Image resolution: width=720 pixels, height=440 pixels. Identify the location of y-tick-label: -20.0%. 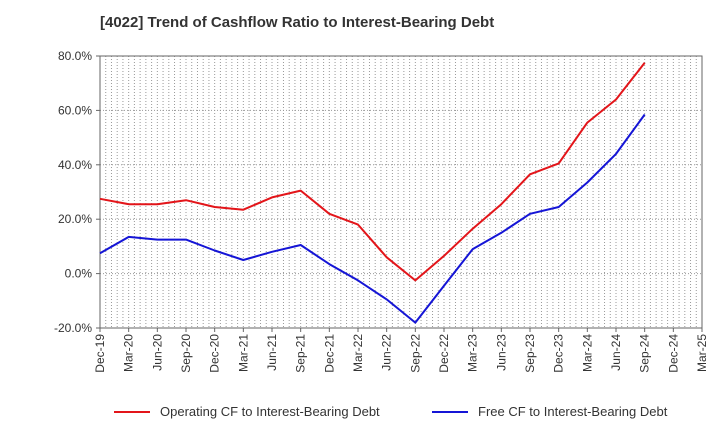
(73, 328).